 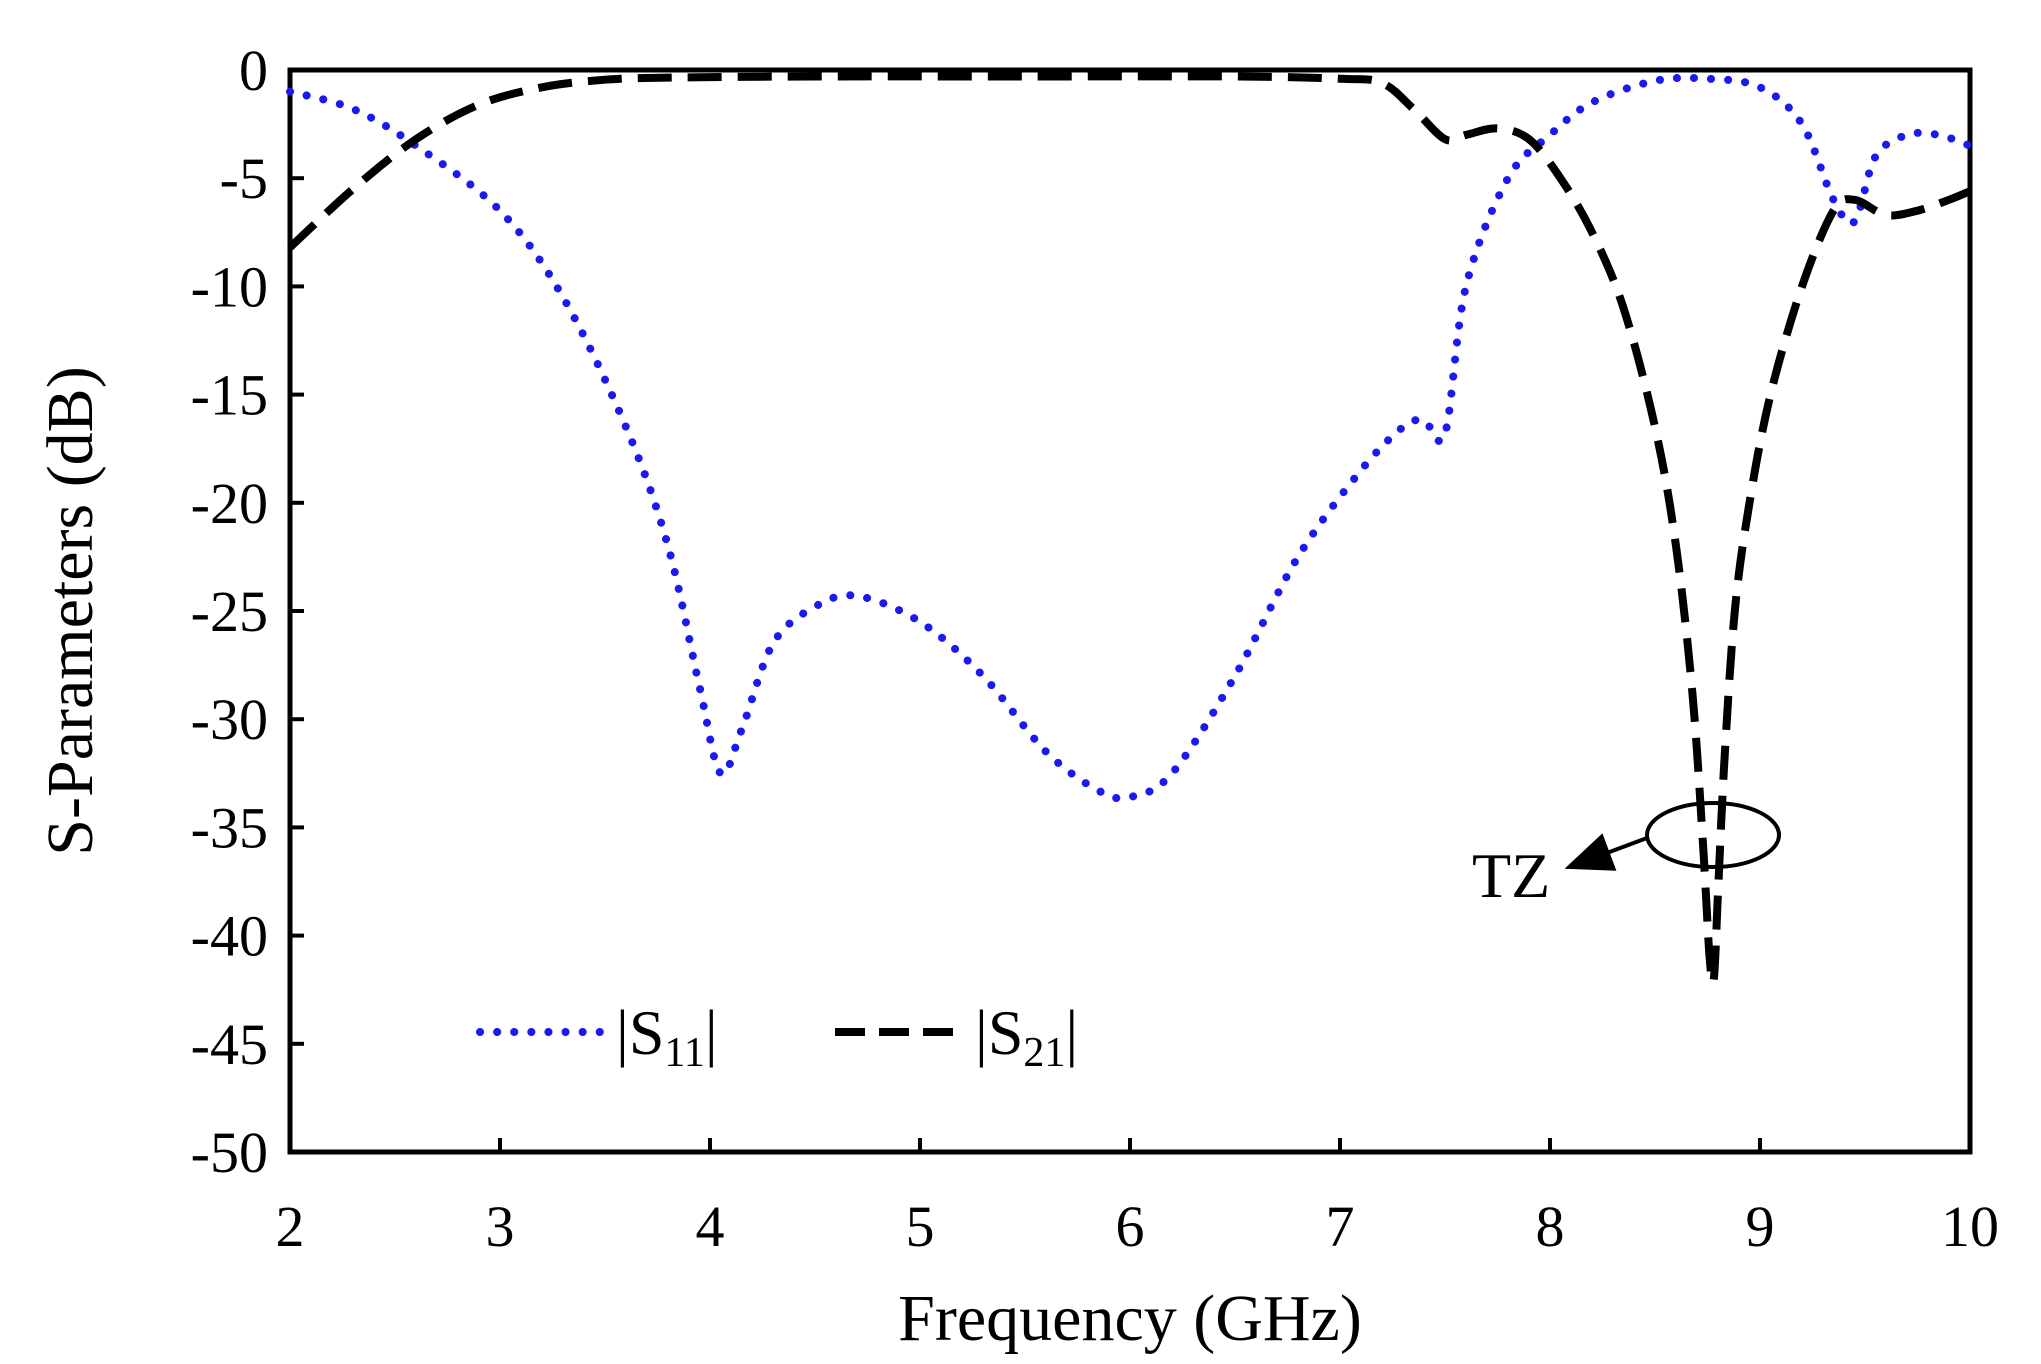 What do you see at coordinates (1550, 1226) in the screenshot?
I see `x-tick-label: 8` at bounding box center [1550, 1226].